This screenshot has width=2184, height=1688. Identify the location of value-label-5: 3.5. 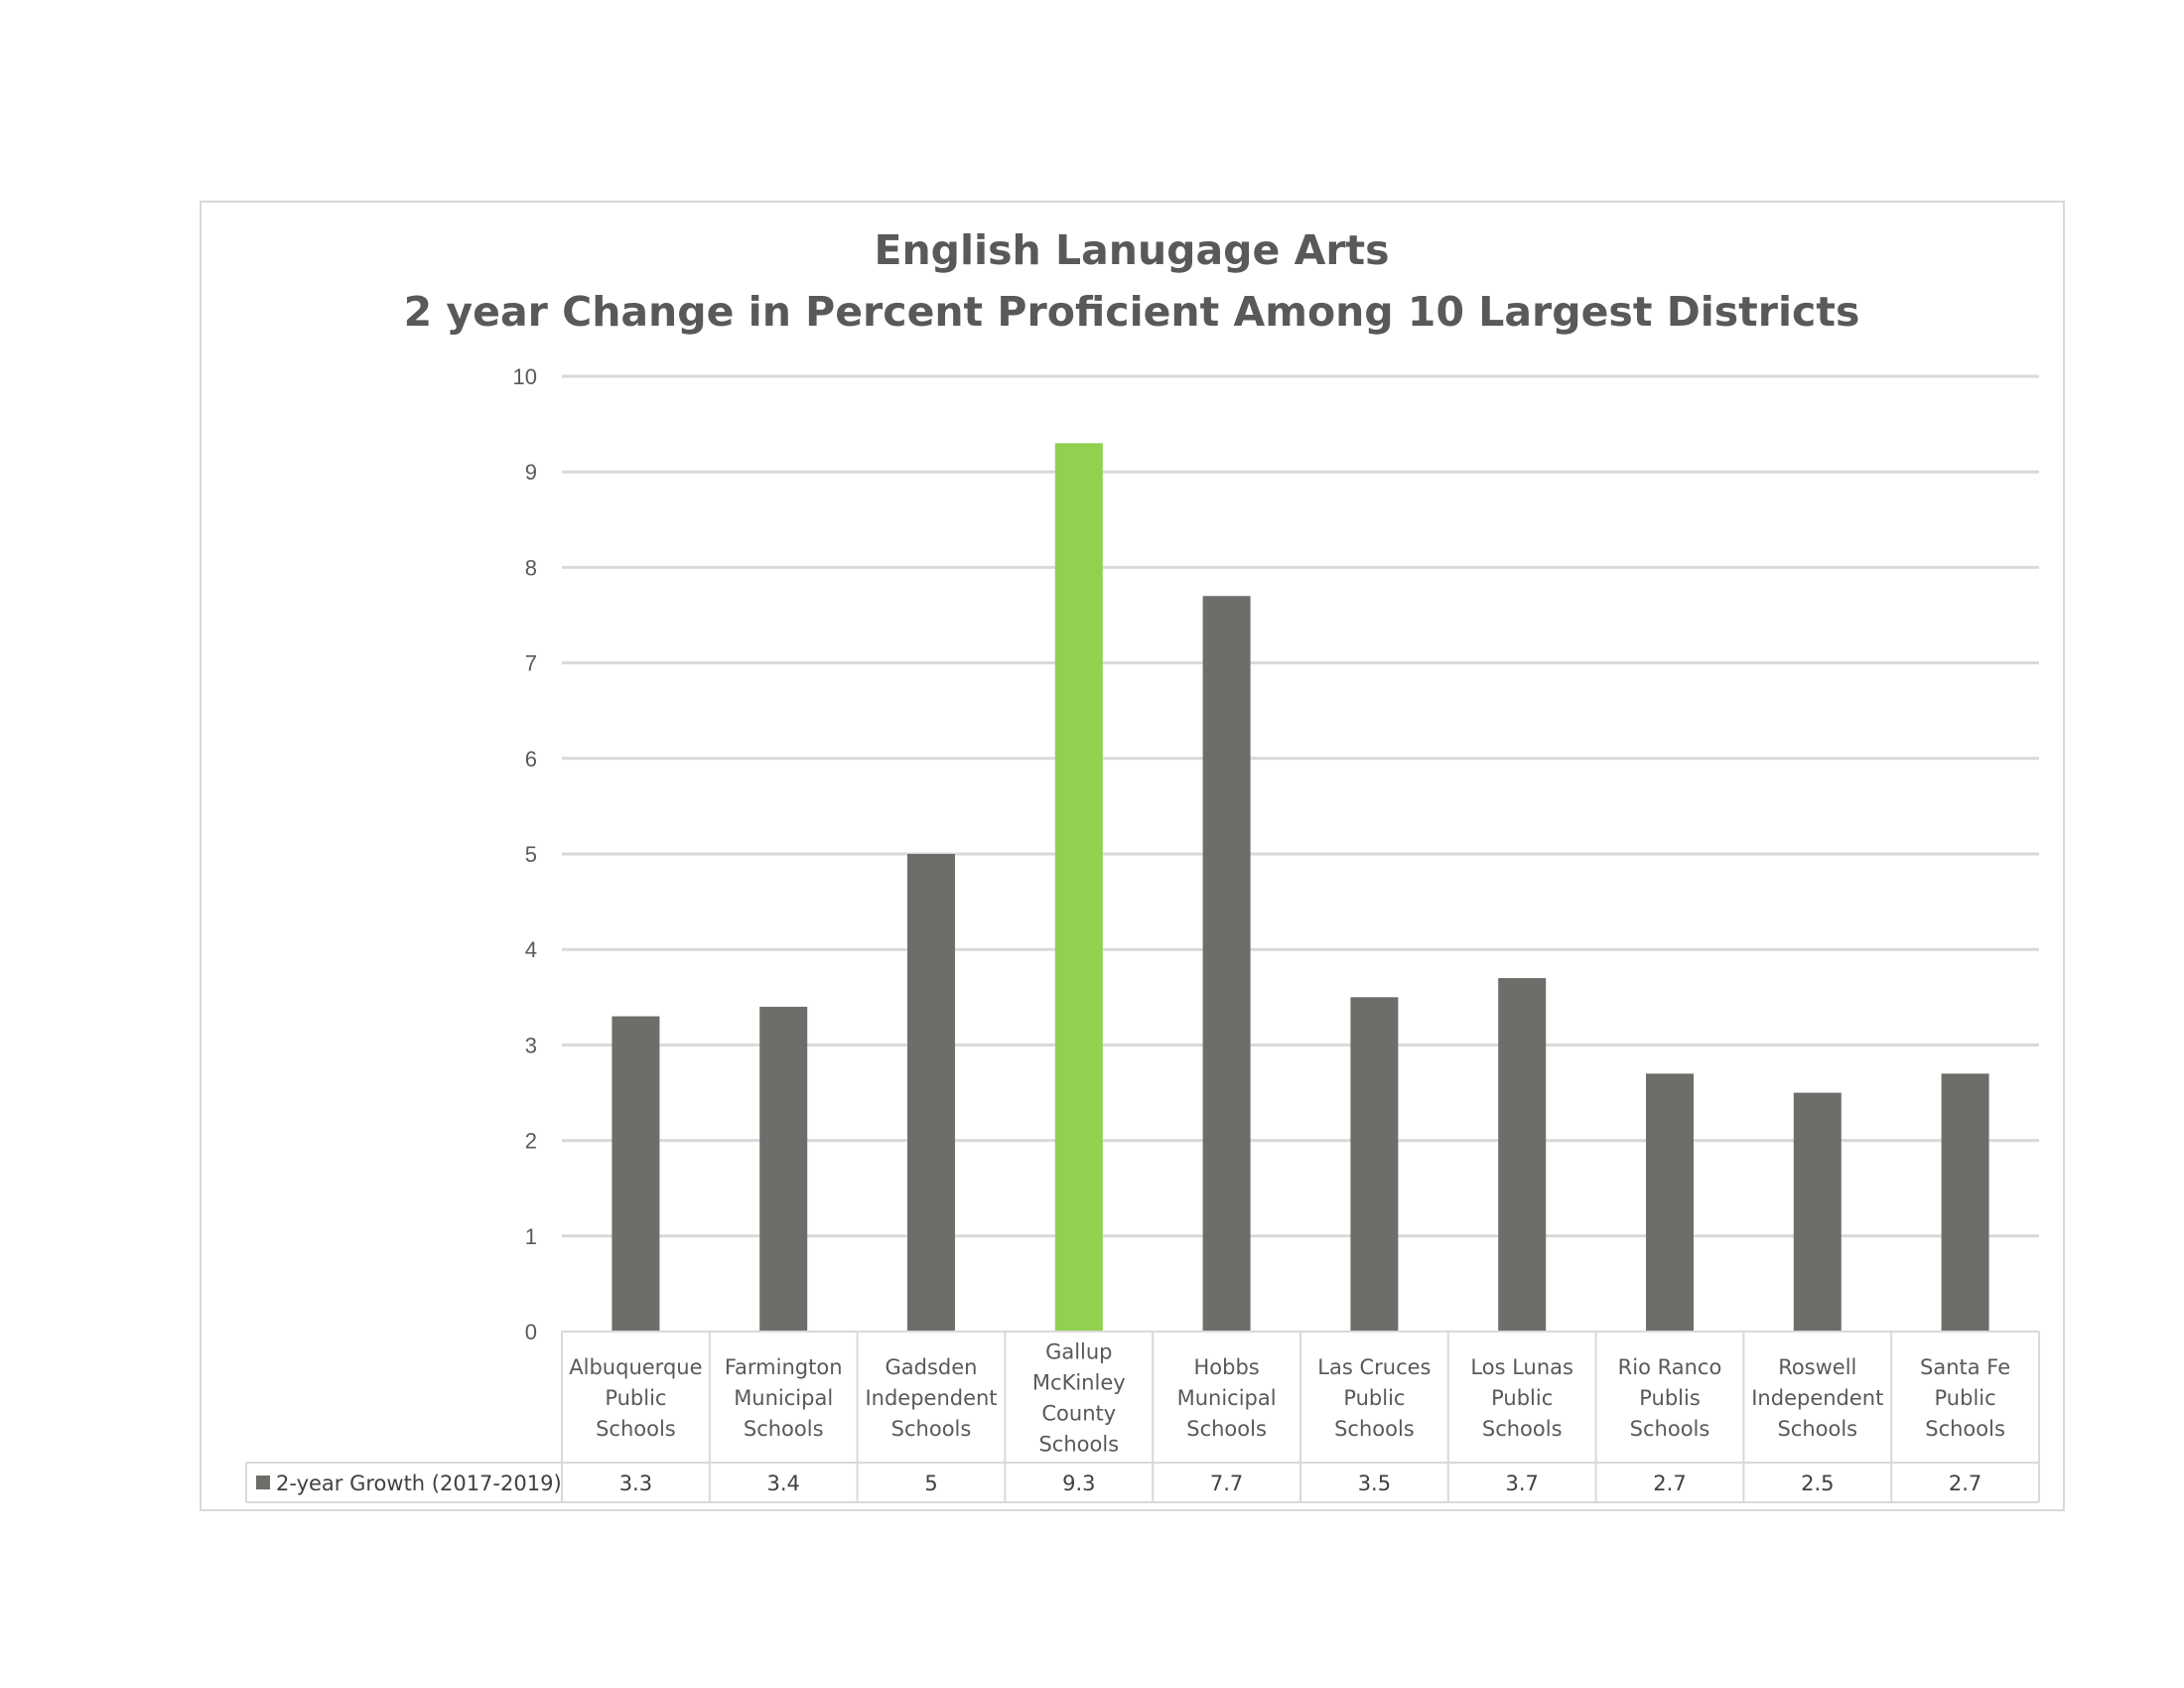
(1374, 1483).